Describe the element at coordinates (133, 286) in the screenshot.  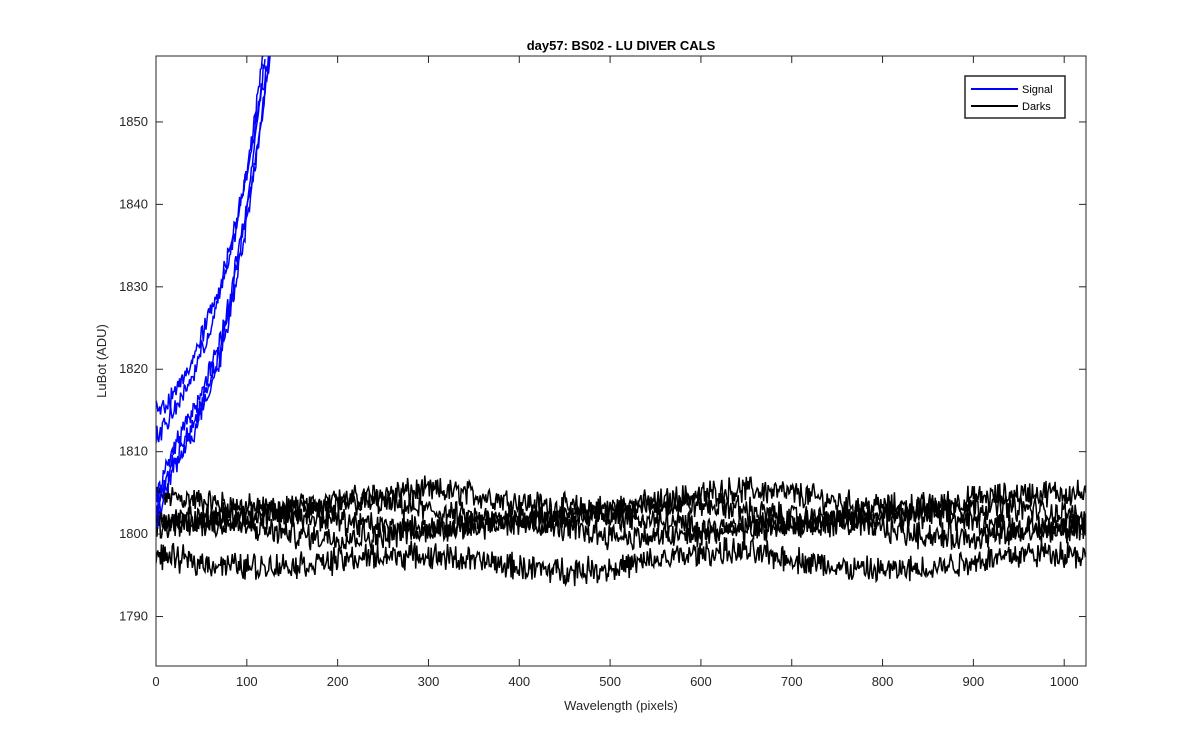
I see `y-tick-label: 1830` at that location.